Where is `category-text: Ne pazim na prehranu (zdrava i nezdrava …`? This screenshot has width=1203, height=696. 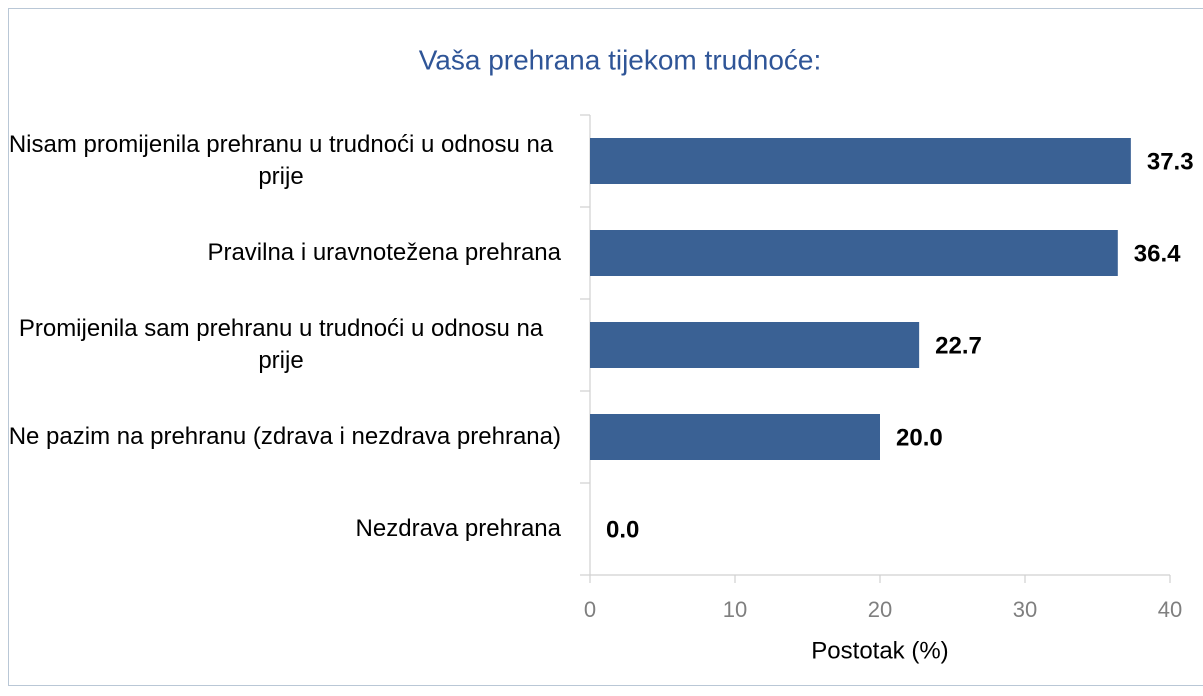
category-text: Ne pazim na prehranu (zdrava i nezdrava … is located at coordinates (284, 436).